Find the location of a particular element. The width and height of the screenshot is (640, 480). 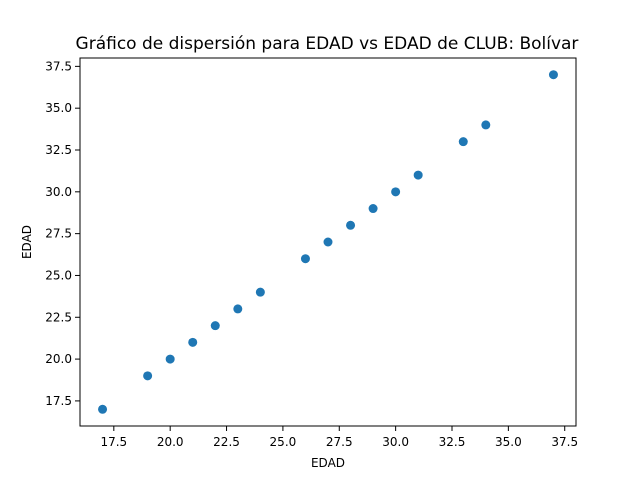

x-tick-label: 20.0 is located at coordinates (170, 442).